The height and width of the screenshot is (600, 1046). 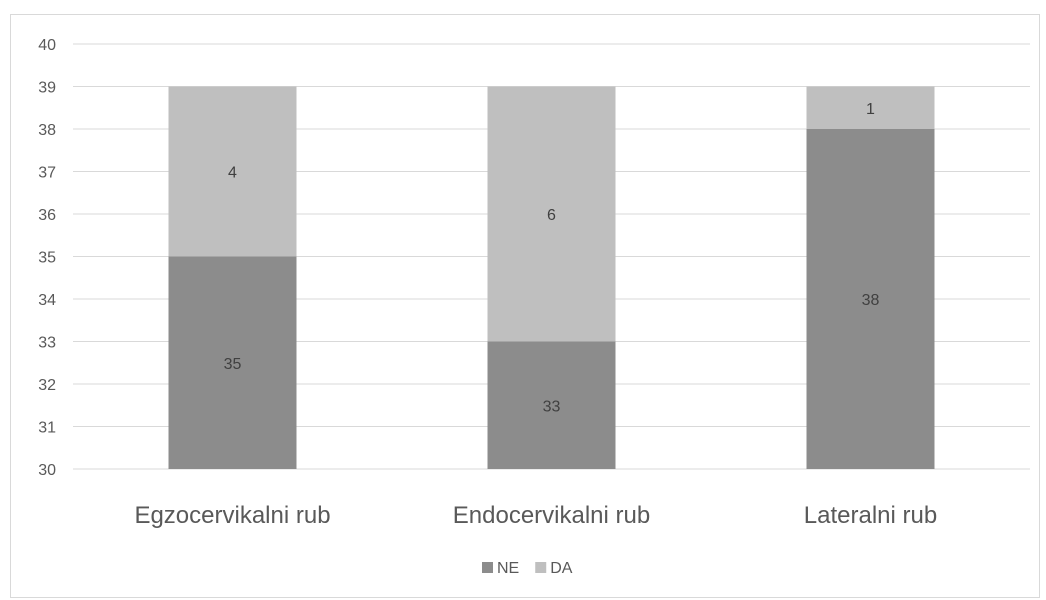 What do you see at coordinates (47, 215) in the screenshot?
I see `y-tick-label: 36` at bounding box center [47, 215].